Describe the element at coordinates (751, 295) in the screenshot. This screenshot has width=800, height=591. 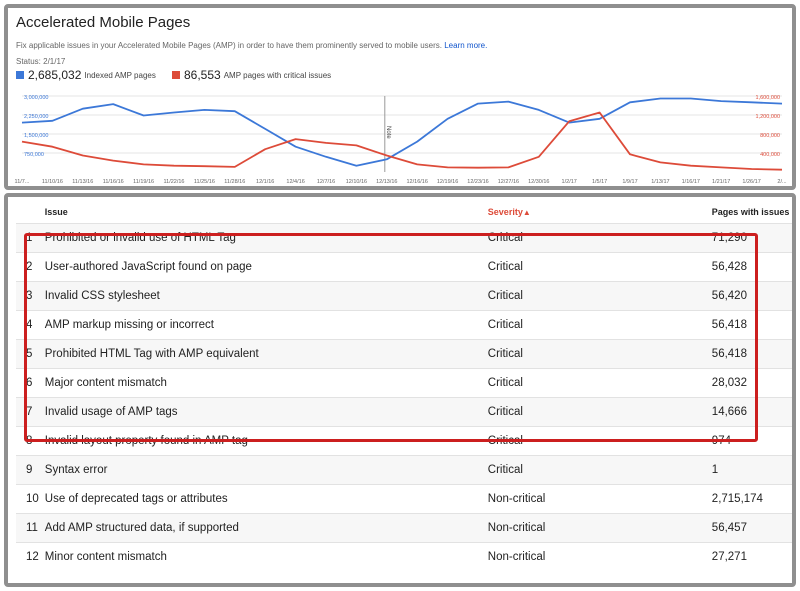
I see `pages-count: 56,420` at that location.